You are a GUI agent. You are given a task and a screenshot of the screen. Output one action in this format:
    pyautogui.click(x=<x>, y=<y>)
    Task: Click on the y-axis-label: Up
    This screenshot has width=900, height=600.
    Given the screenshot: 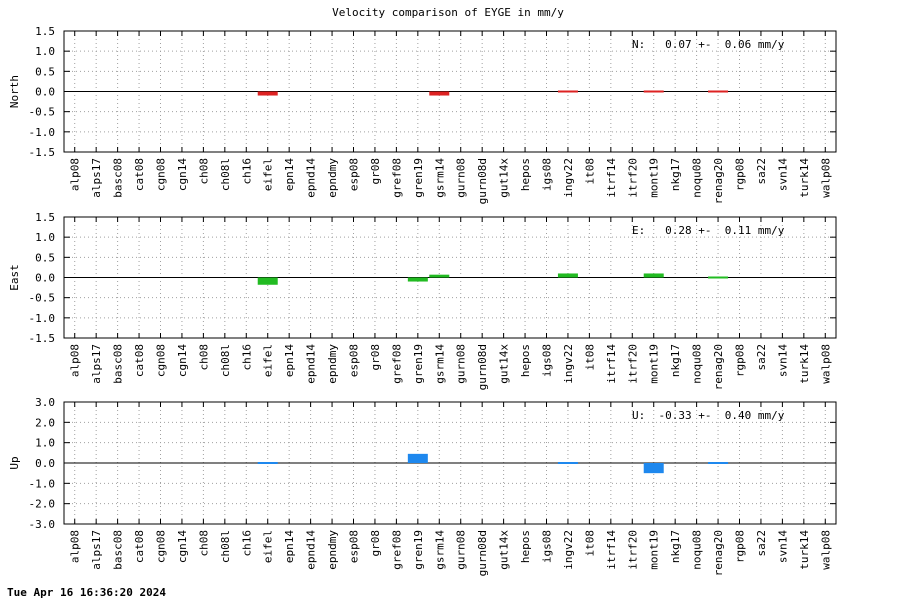 What is the action you would take?
    pyautogui.click(x=14, y=462)
    